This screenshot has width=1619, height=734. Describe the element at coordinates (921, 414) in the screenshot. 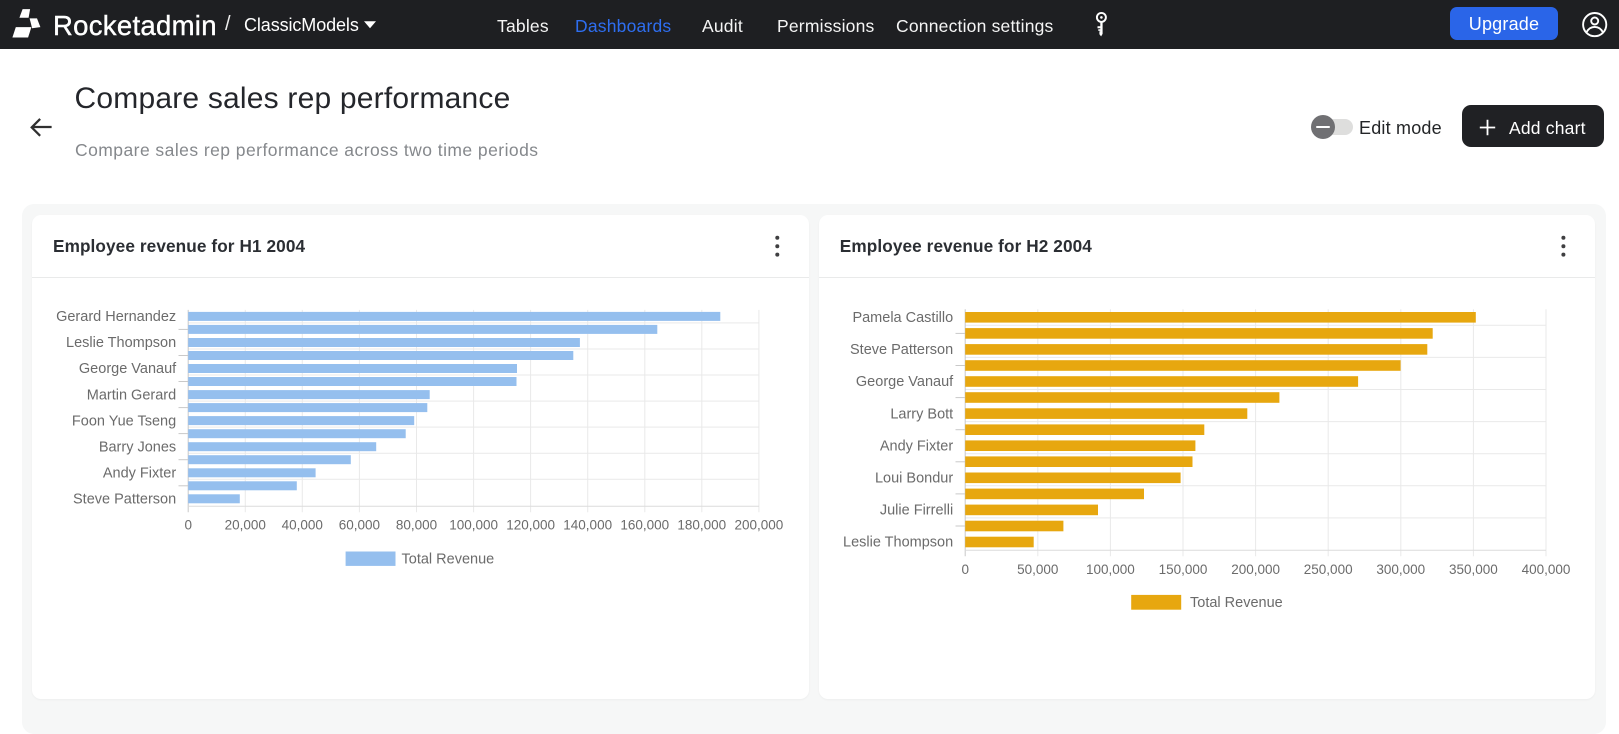

I see `svg-text: Larry Bott` at that location.